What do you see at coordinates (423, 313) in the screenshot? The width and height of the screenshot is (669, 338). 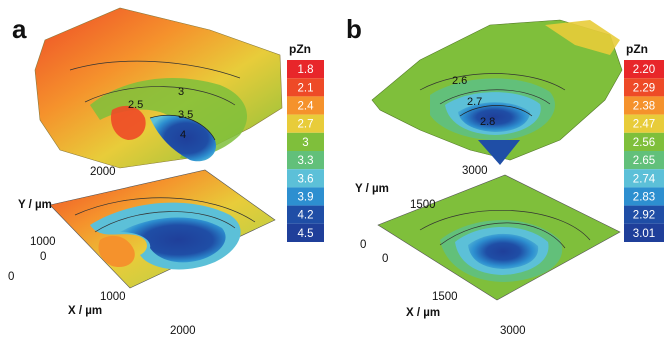 I see `panel-b-x-axis-title: X / µm` at bounding box center [423, 313].